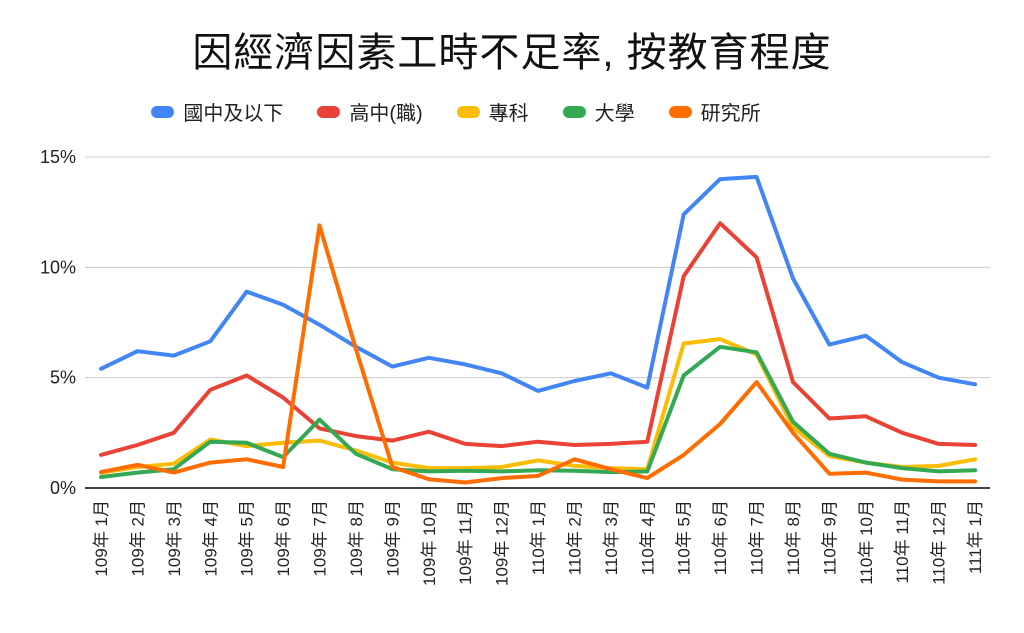 The height and width of the screenshot is (633, 1024). What do you see at coordinates (647, 537) in the screenshot?
I see `x-axis-tick-label: 110年 4月` at bounding box center [647, 537].